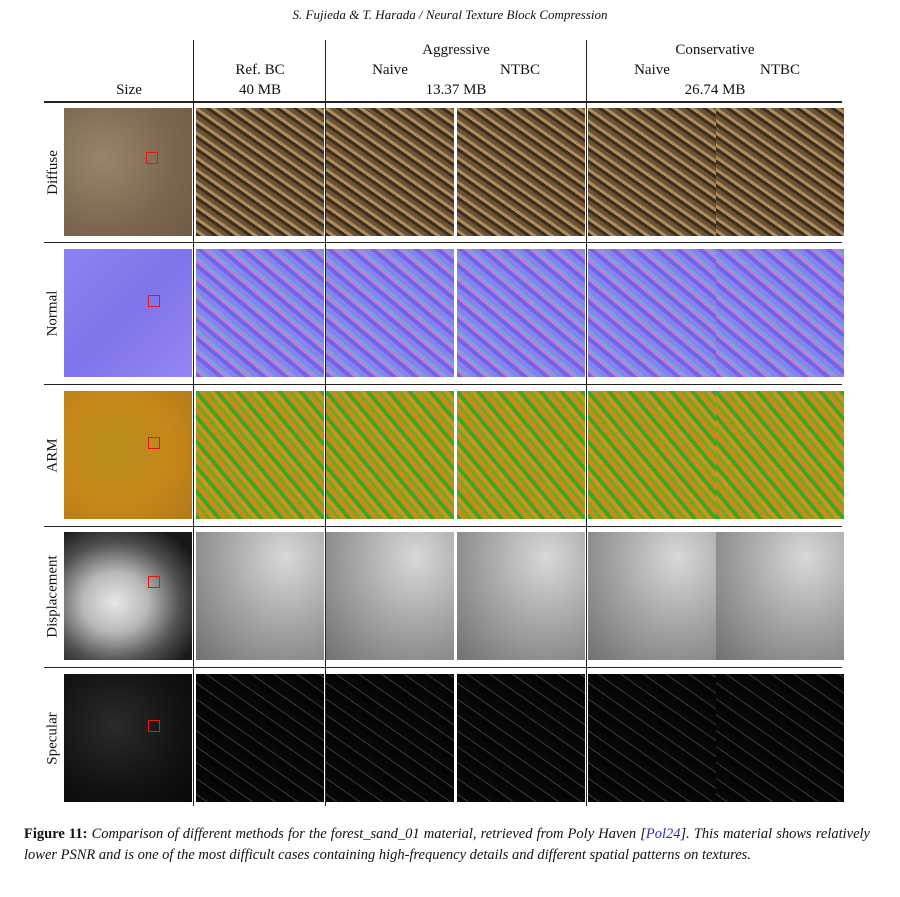  Describe the element at coordinates (652, 172) in the screenshot. I see `diffuse-conservative-naive-tile` at that location.